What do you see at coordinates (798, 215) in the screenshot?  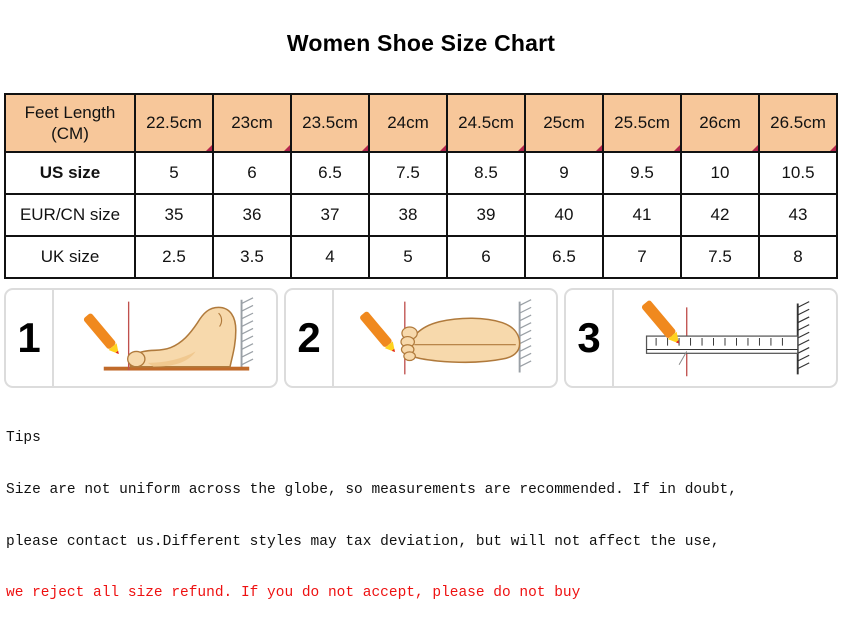 I see `eur-size-cell-8: 43` at bounding box center [798, 215].